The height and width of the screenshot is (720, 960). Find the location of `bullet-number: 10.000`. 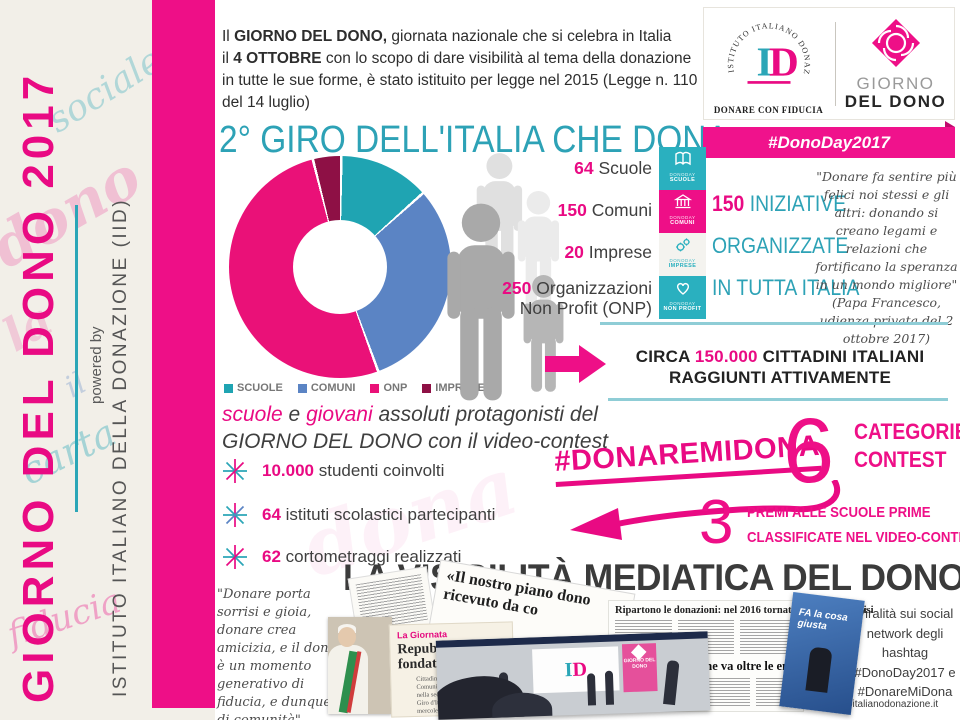

bullet-number: 10.000 is located at coordinates (288, 470).